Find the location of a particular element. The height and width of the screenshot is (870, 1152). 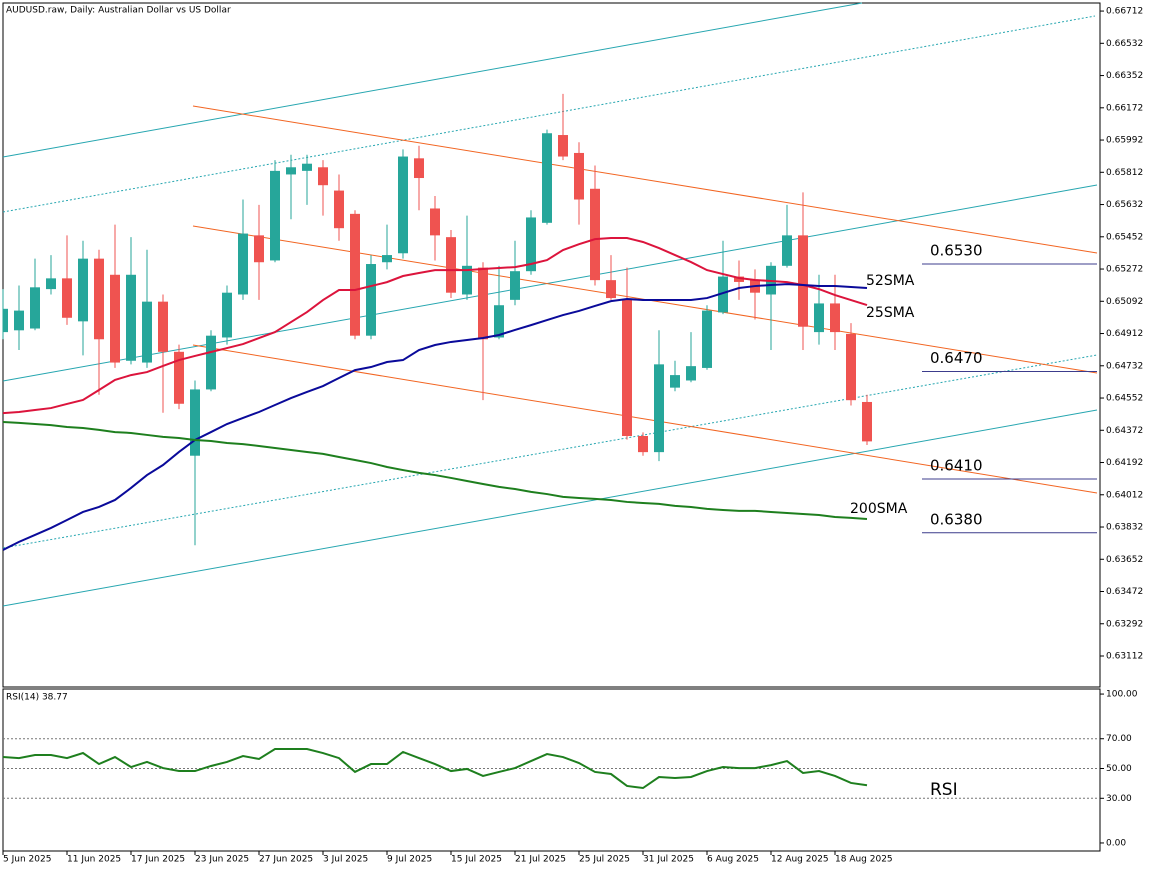

y-tick-label: 0.63652 is located at coordinates (1124, 560).